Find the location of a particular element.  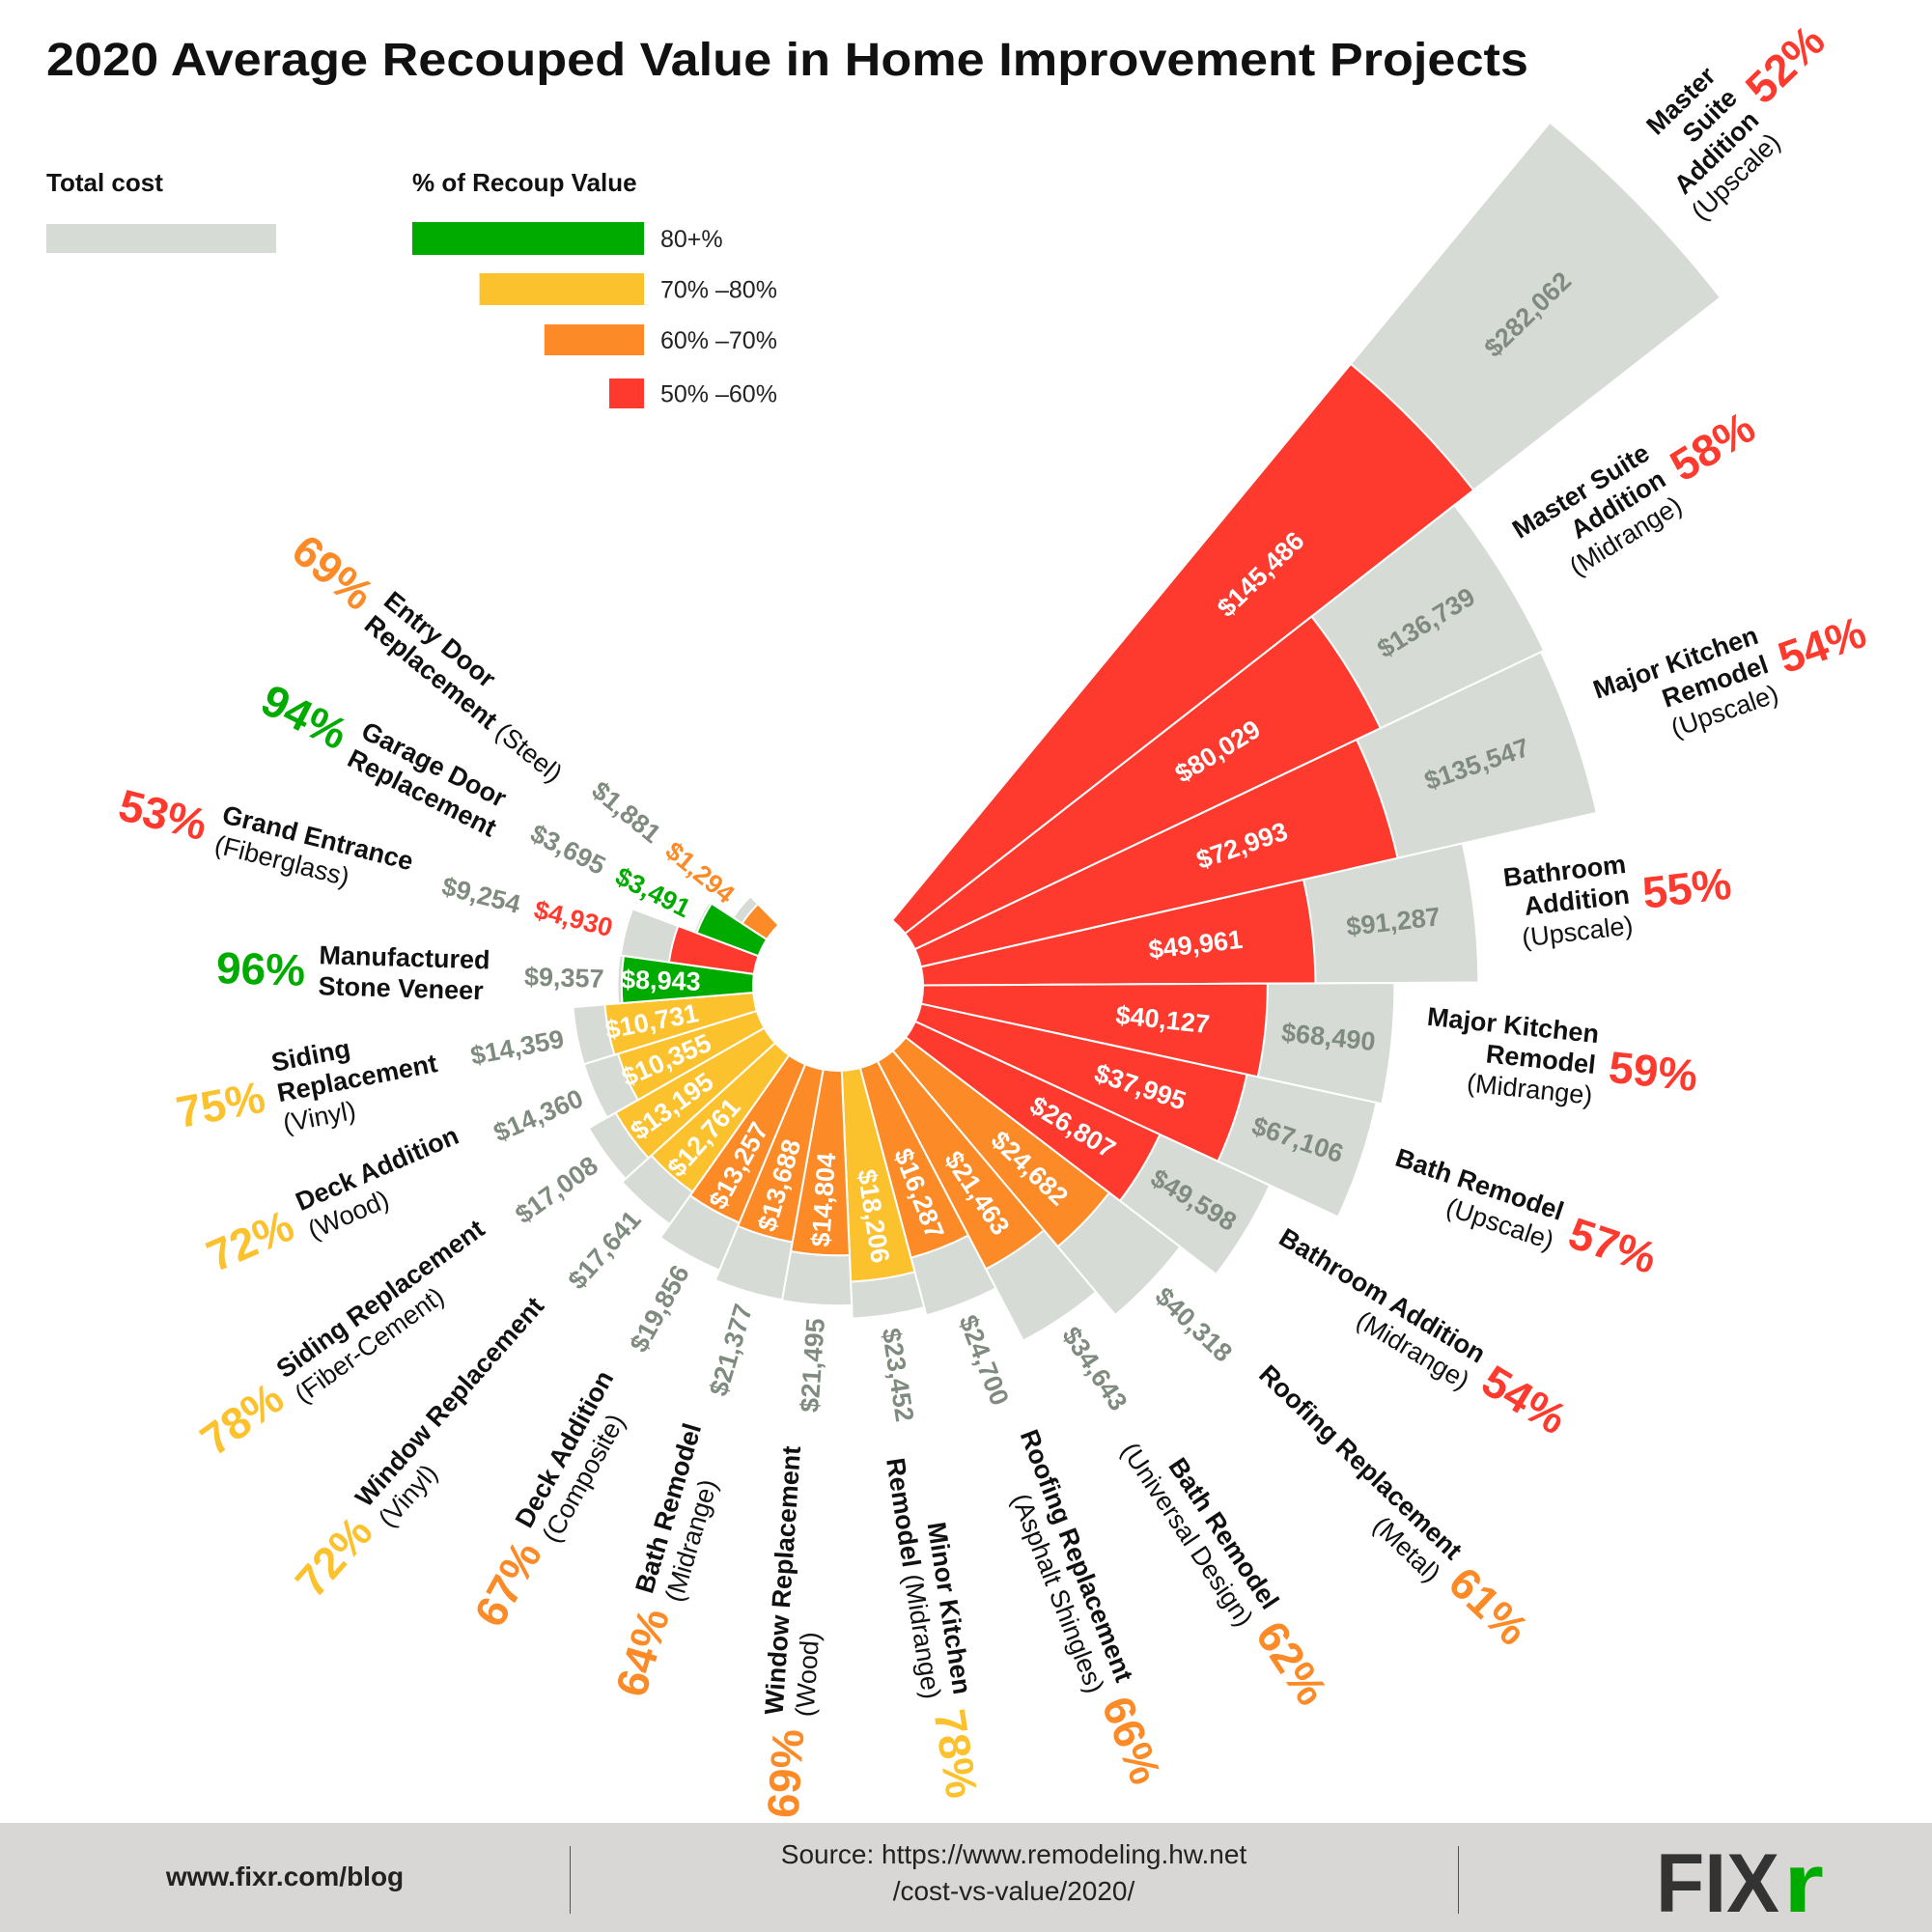

recoup-percent: 94% is located at coordinates (305, 717).